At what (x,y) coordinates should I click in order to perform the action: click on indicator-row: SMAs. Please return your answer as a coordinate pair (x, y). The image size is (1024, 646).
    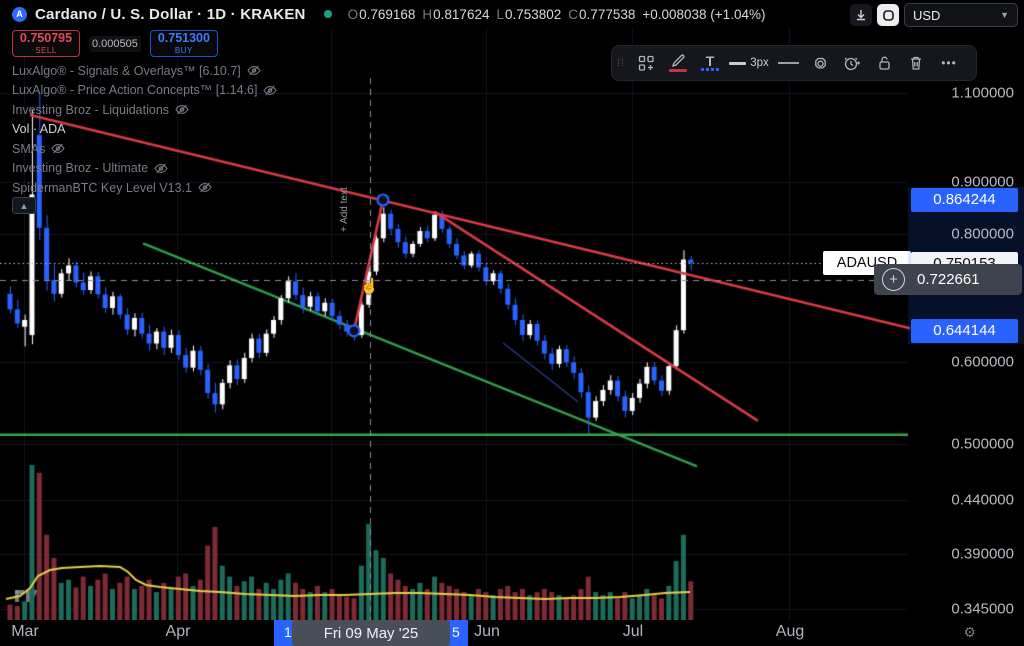
    Looking at the image, I should click on (144, 149).